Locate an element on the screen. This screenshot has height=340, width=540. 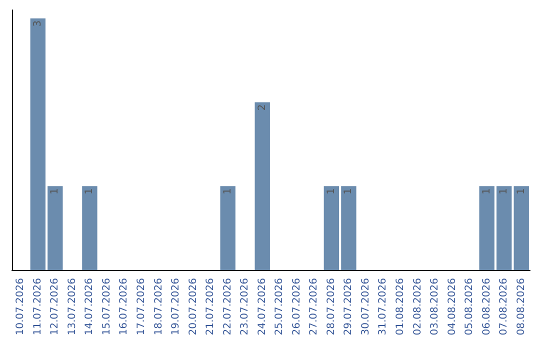
x-tick-label: 05.08.2026 is located at coordinates (470, 307).